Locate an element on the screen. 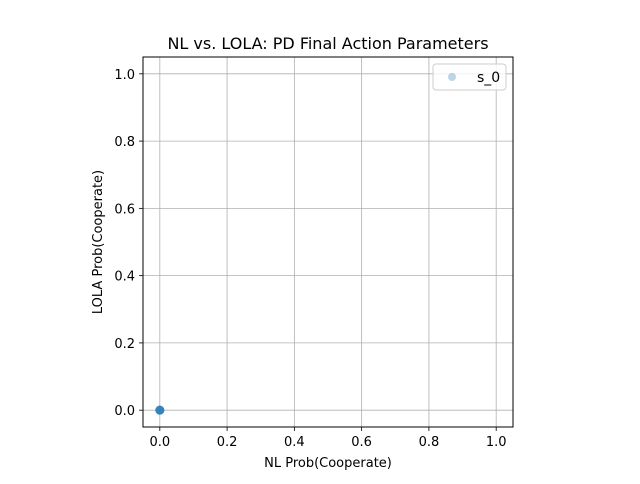 This screenshot has height=484, width=640. legend: s_0 is located at coordinates (469, 77).